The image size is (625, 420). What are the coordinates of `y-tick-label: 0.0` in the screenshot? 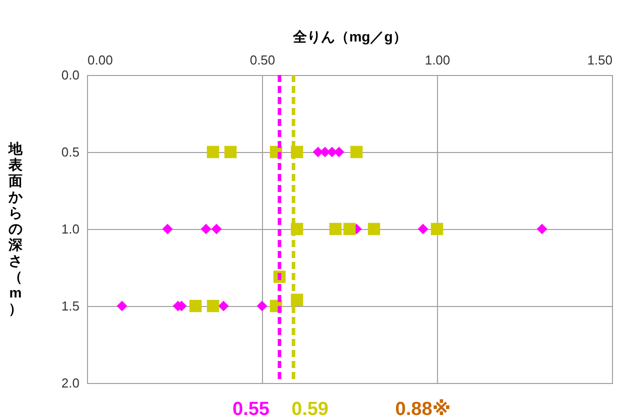 It's located at (70, 75).